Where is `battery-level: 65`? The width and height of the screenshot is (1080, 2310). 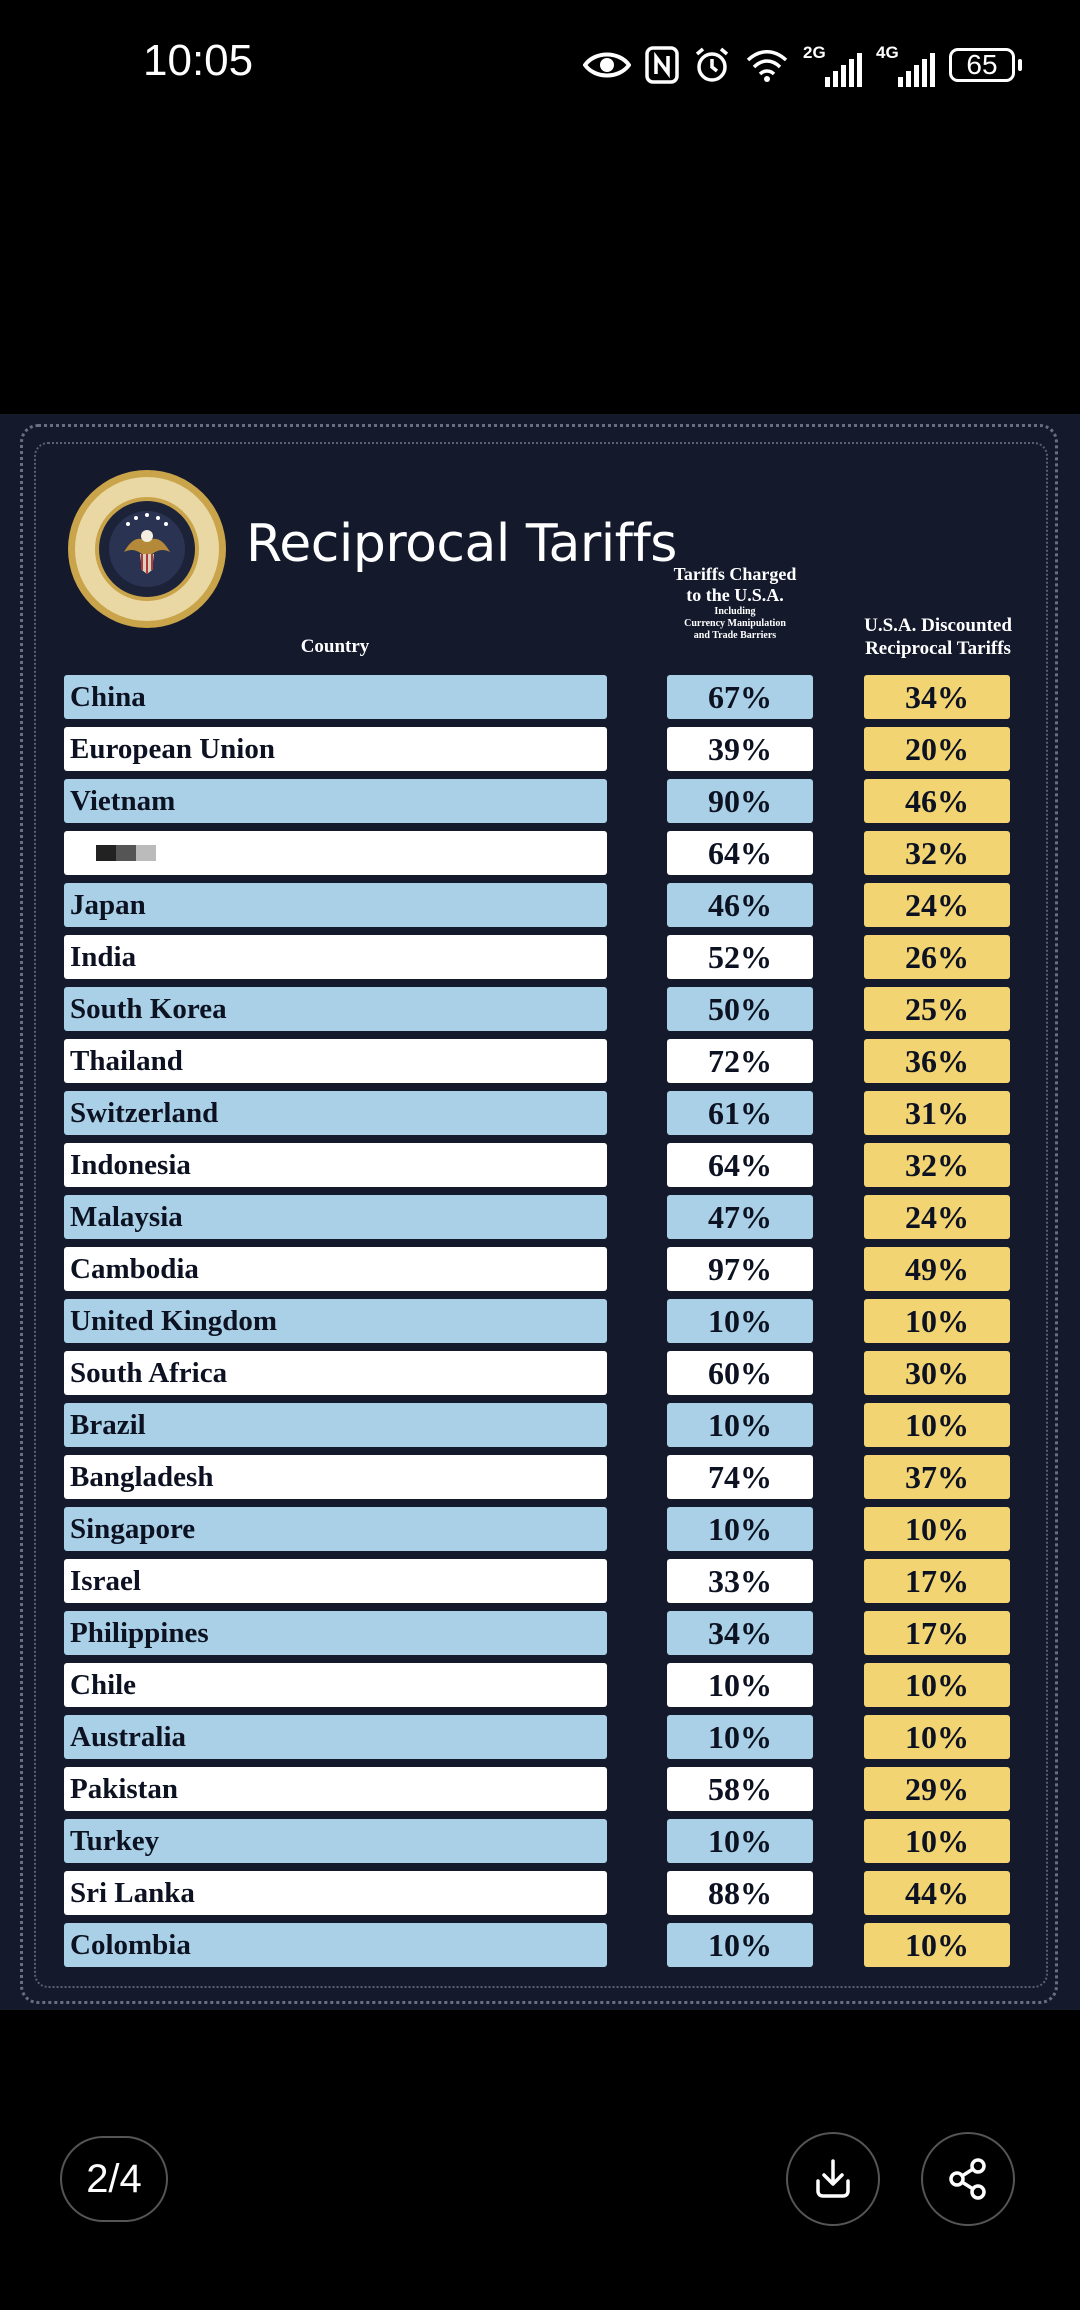
battery-level: 65 is located at coordinates (982, 65).